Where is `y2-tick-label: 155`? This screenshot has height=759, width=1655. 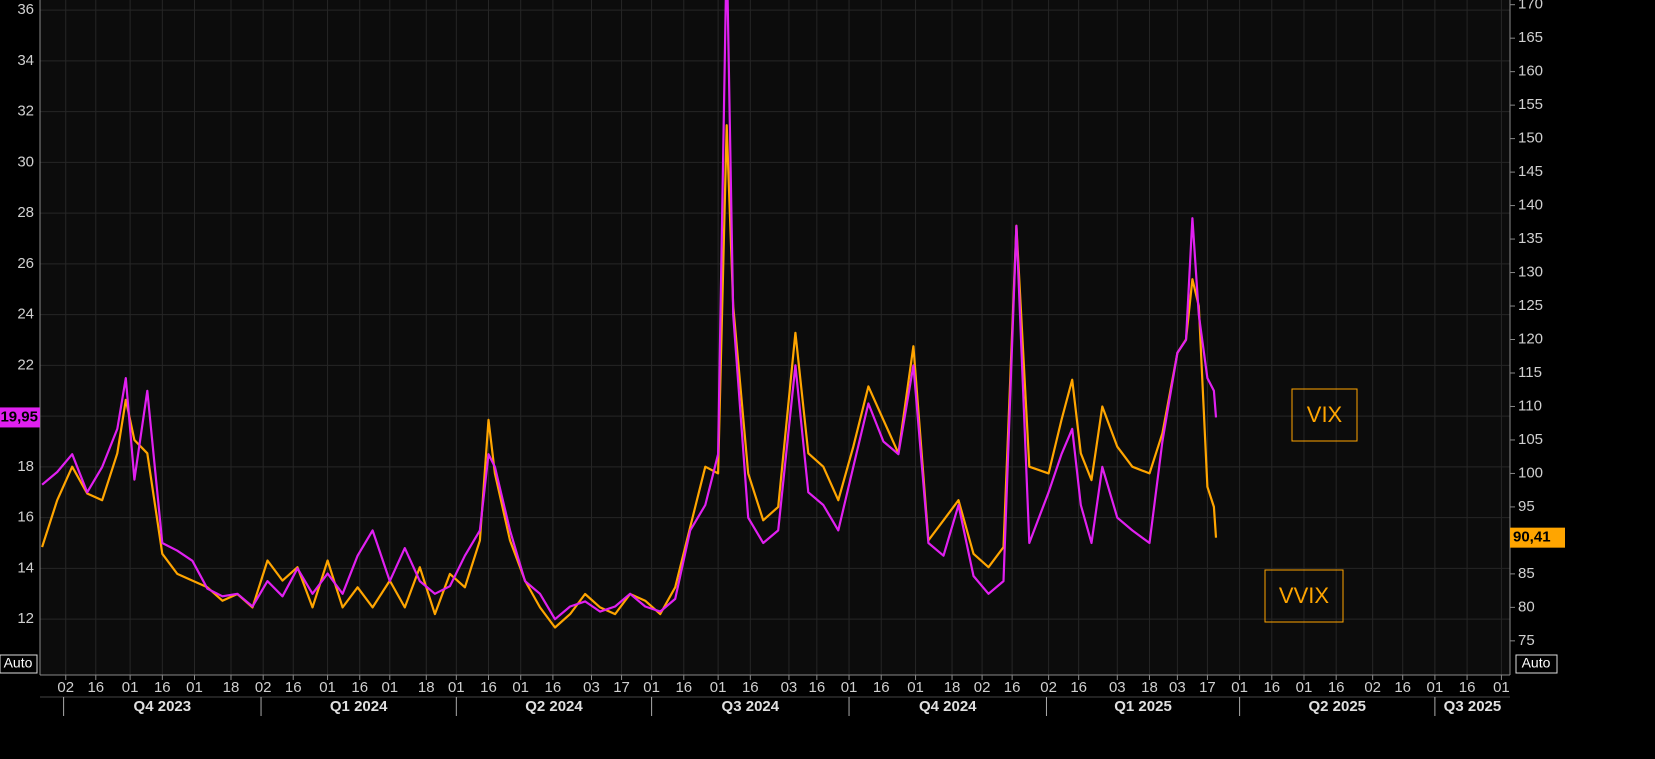 y2-tick-label: 155 is located at coordinates (1530, 104).